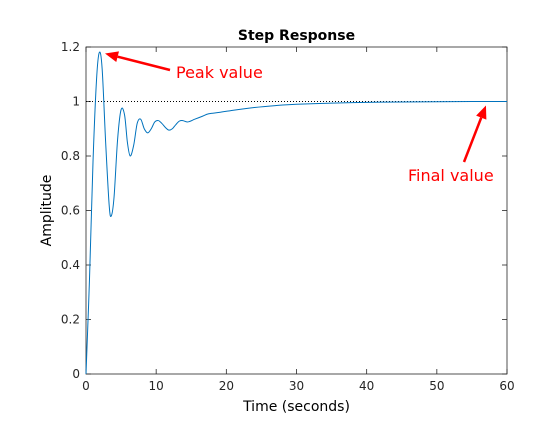  I want to click on peak-value-annotation: Peak value, so click(219, 72).